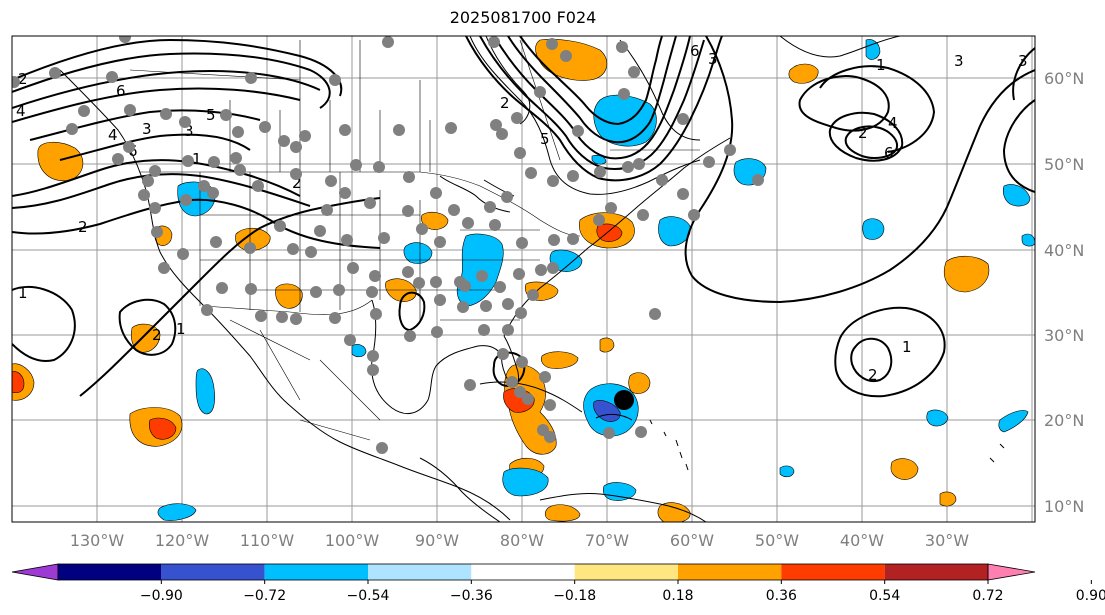 Image resolution: width=1105 pixels, height=615 pixels. I want to click on state-lines, so click(369, 210).